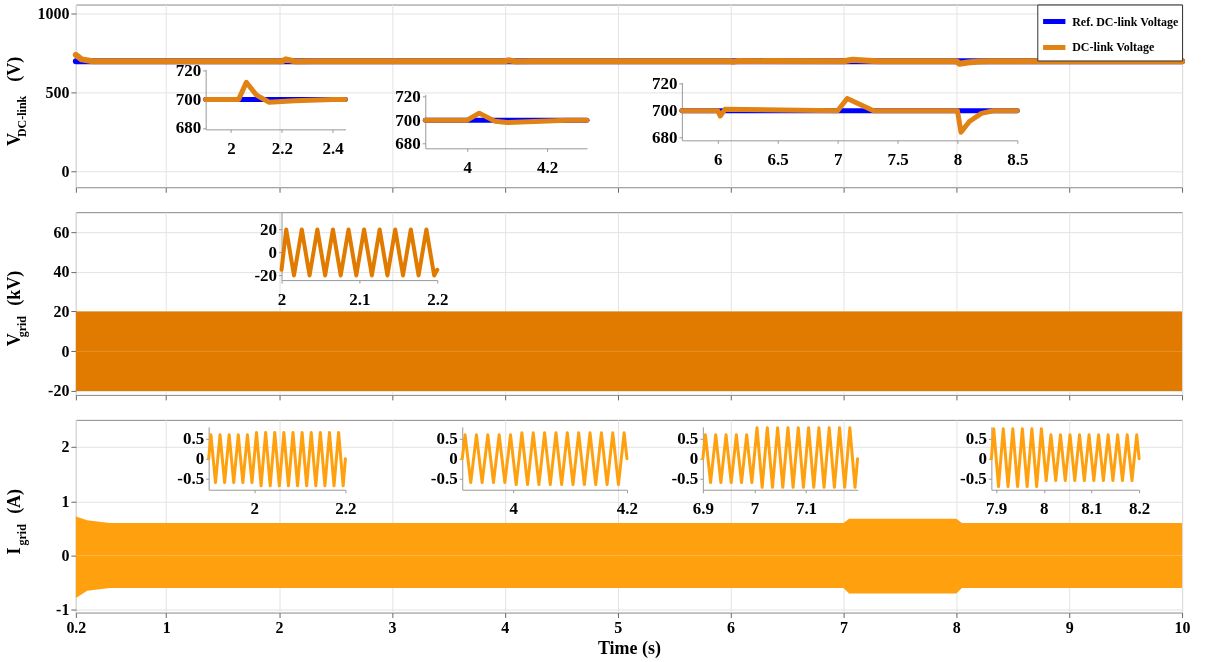 The height and width of the screenshot is (662, 1211). Describe the element at coordinates (898, 159) in the screenshot. I see `x-tick-label: 7.5` at that location.